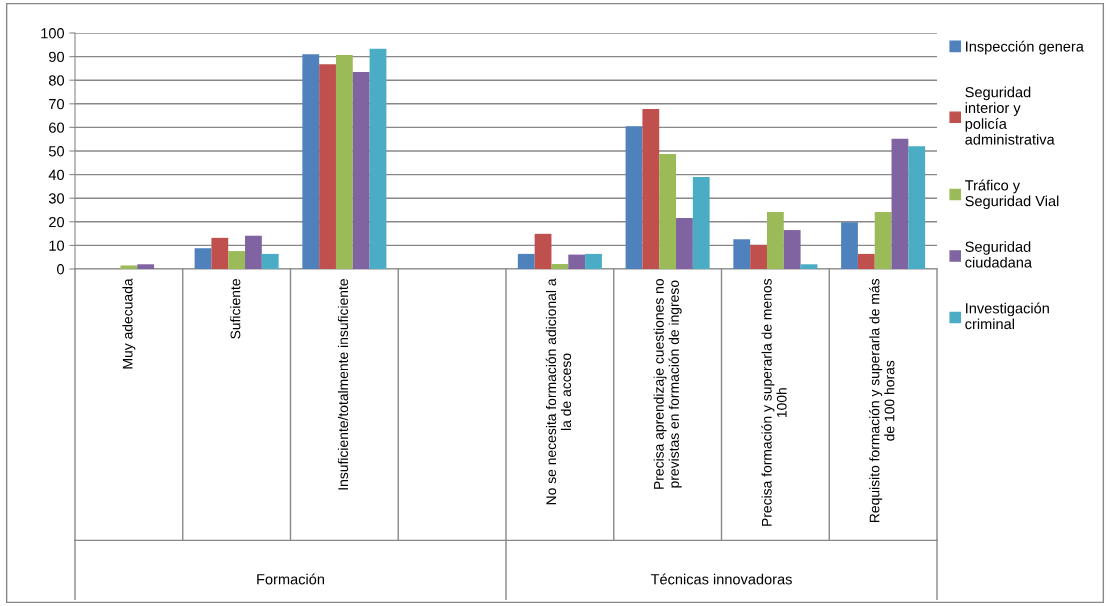 This screenshot has height=606, width=1110. What do you see at coordinates (882, 400) in the screenshot?
I see `x-tick-label: Requisito formación y superarla de más de 100 horas` at bounding box center [882, 400].